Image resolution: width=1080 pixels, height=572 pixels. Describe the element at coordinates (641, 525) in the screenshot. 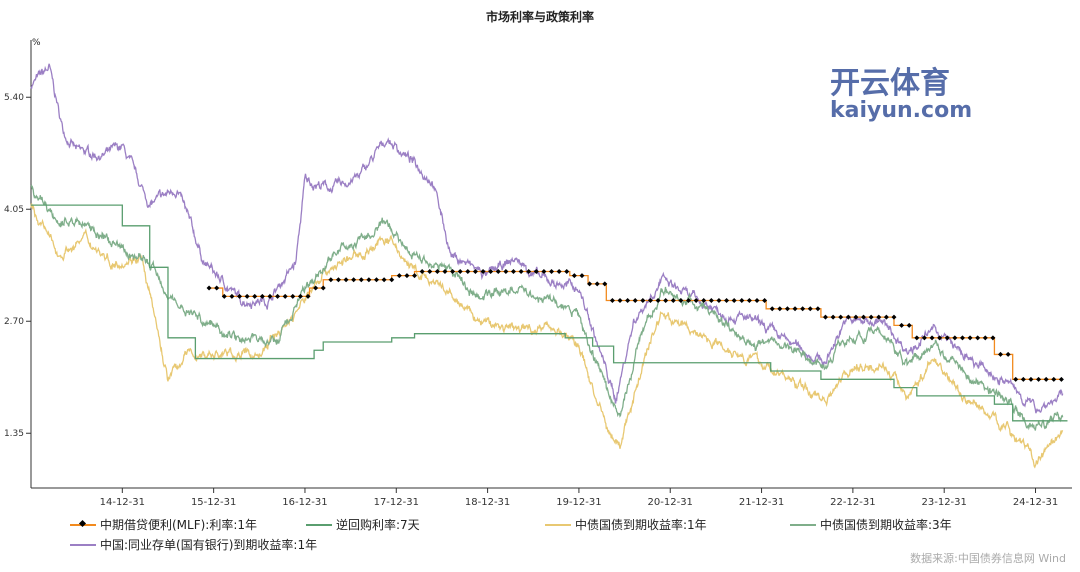

I see `legend-label: 中债国债到期收益率:1年` at that location.